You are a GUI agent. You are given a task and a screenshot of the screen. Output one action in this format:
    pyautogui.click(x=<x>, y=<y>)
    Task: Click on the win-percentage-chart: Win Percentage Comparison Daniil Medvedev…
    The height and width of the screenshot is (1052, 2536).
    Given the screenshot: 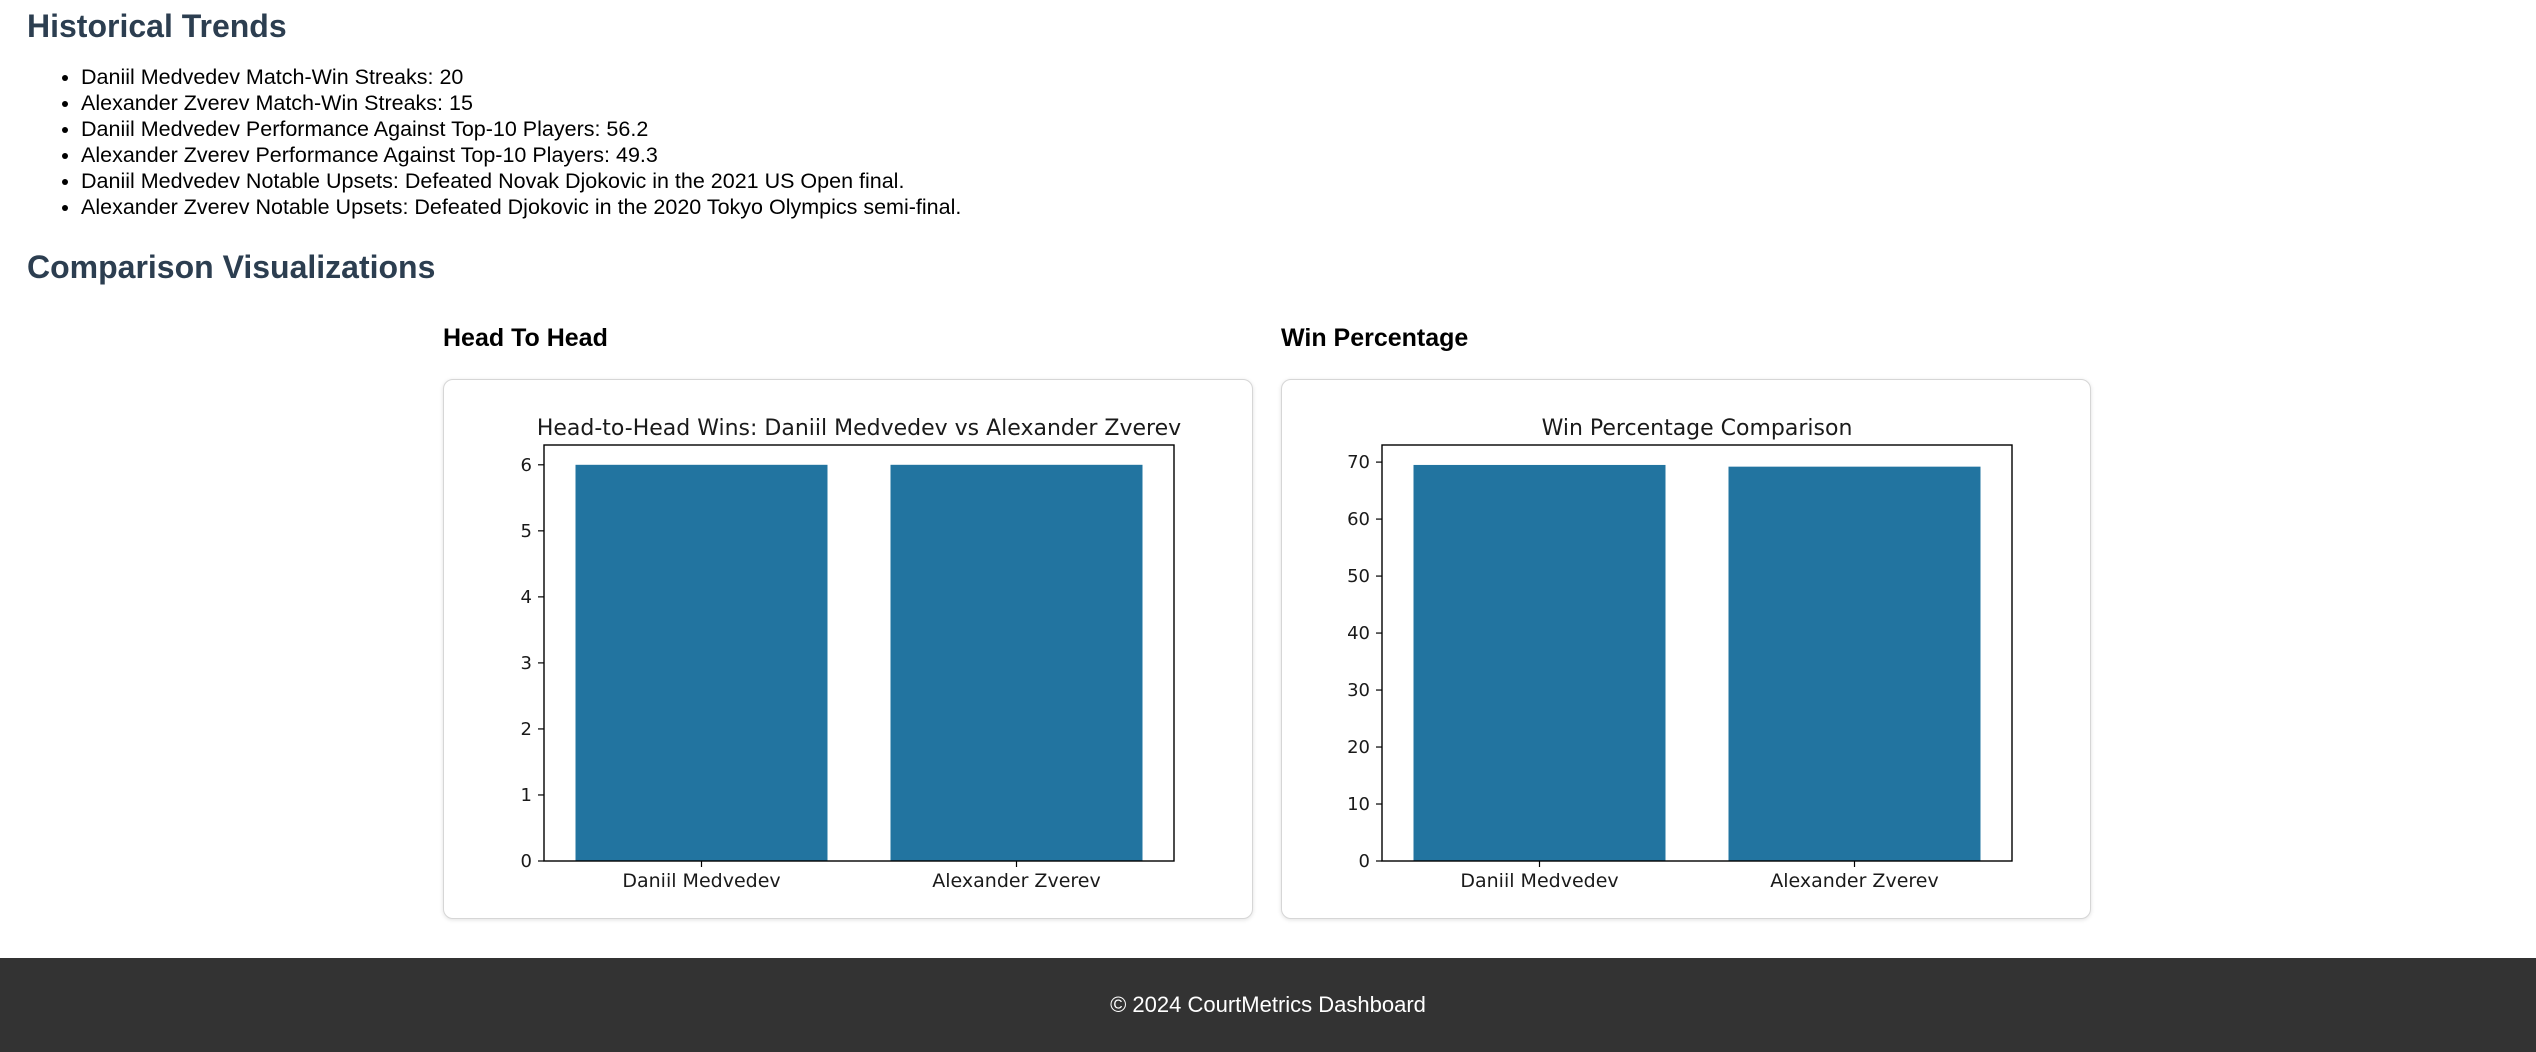 What is the action you would take?
    pyautogui.click(x=1680, y=654)
    